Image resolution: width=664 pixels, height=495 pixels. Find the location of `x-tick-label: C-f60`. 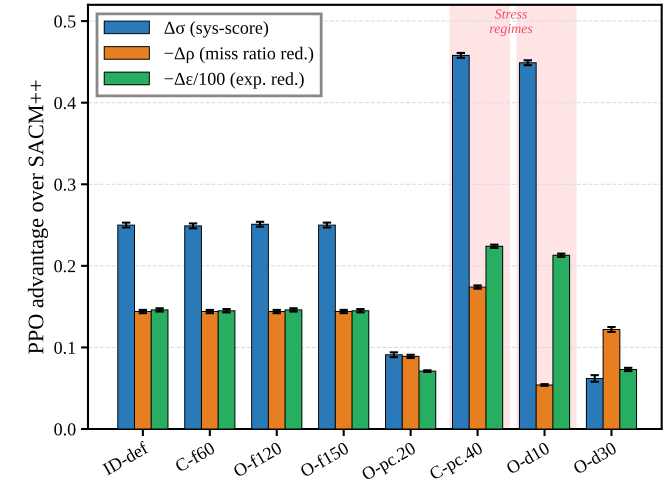

x-tick-label: C-f60 is located at coordinates (195, 457).